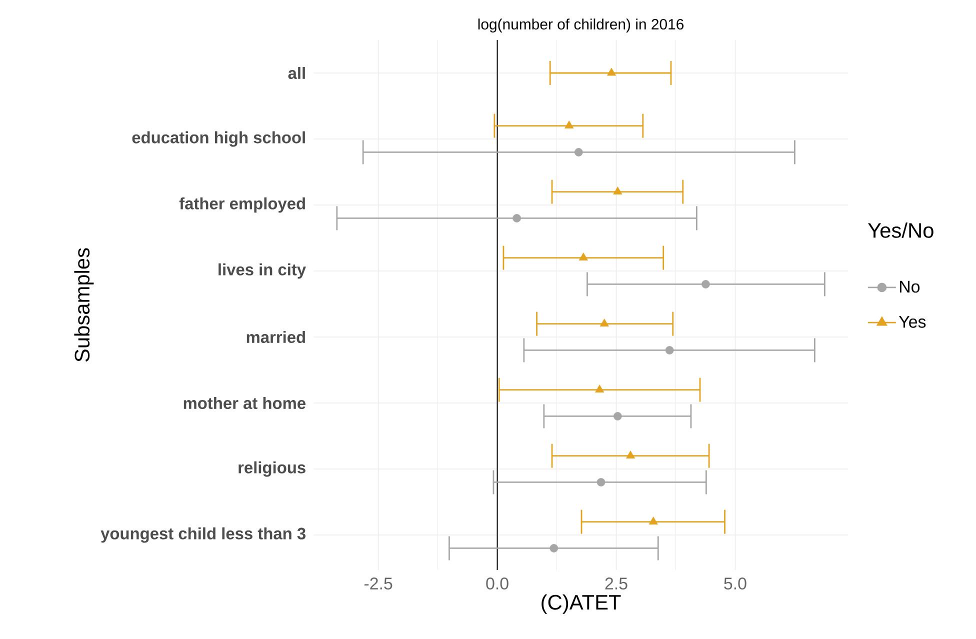 The width and height of the screenshot is (976, 639). I want to click on y-tick-label: married, so click(275, 337).